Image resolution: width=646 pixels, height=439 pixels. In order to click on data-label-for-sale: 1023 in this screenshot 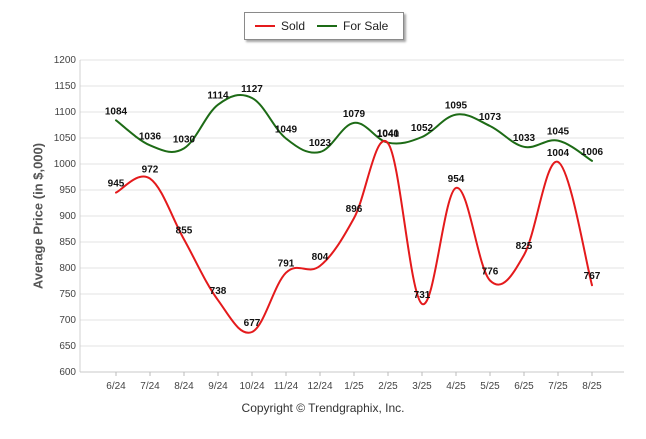, I will do `click(320, 143)`.